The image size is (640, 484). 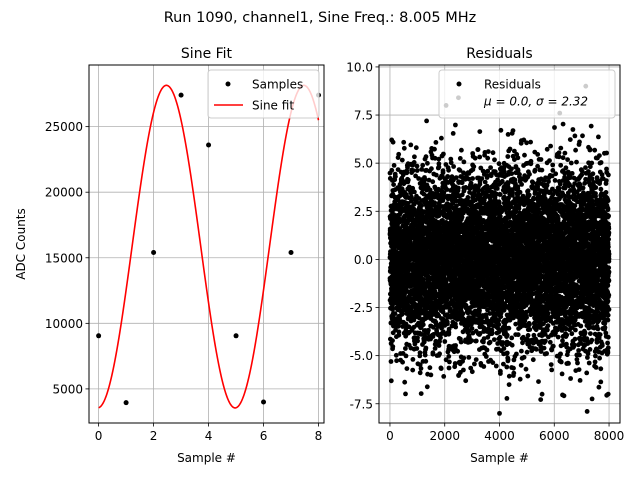 I want to click on sine-fit-title: Sine Fit, so click(x=207, y=54).